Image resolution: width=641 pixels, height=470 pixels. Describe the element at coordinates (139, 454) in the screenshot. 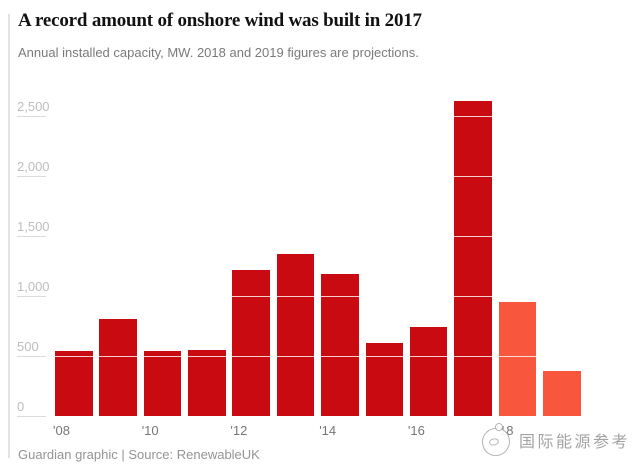

I see `chart-credit: Guardian graphic | Source: RenewableUK` at that location.